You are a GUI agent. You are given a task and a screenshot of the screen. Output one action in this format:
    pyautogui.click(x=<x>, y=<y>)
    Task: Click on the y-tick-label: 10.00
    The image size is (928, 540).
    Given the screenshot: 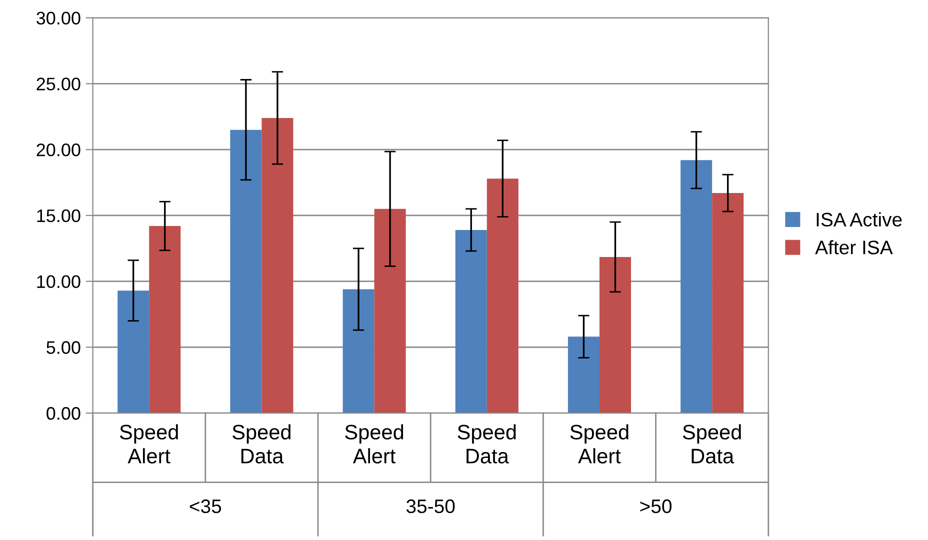 What is the action you would take?
    pyautogui.click(x=58, y=281)
    